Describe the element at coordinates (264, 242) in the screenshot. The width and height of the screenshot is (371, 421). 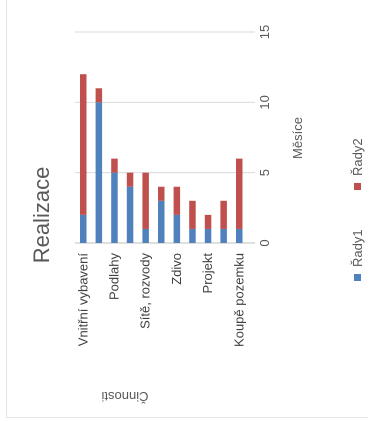
I see `value-tick-label: 0` at that location.